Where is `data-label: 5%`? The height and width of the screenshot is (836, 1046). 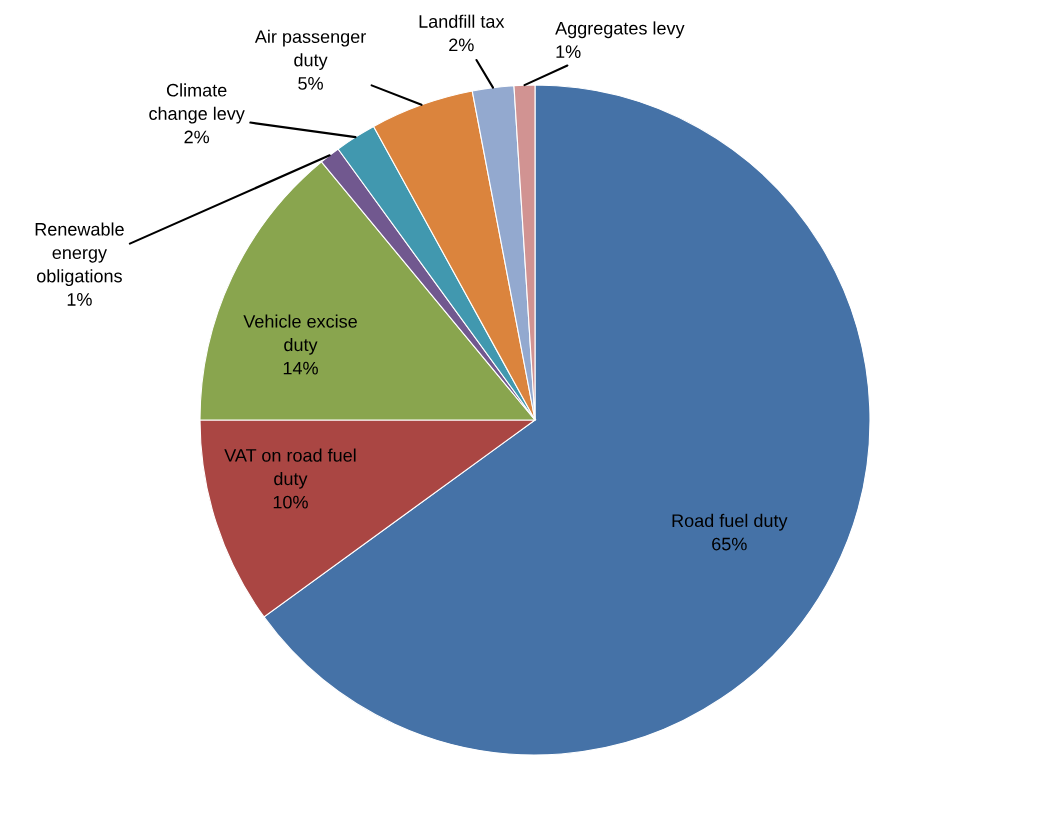 data-label: 5% is located at coordinates (310, 83).